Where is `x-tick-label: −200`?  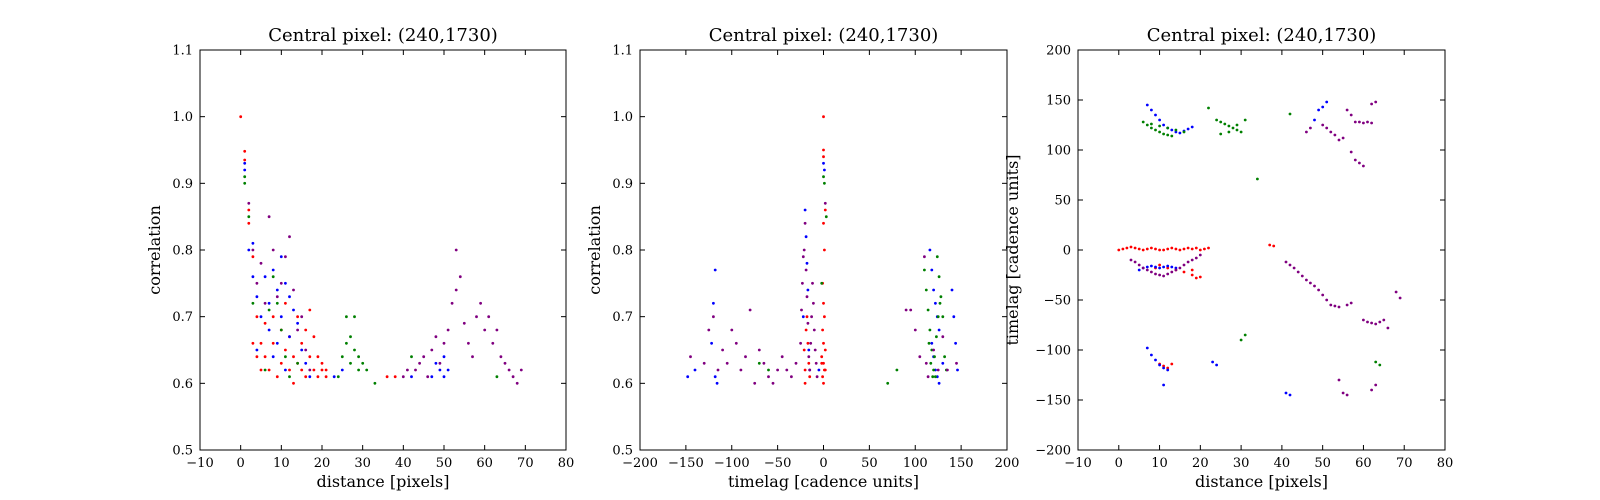
x-tick-label: −200 is located at coordinates (640, 463).